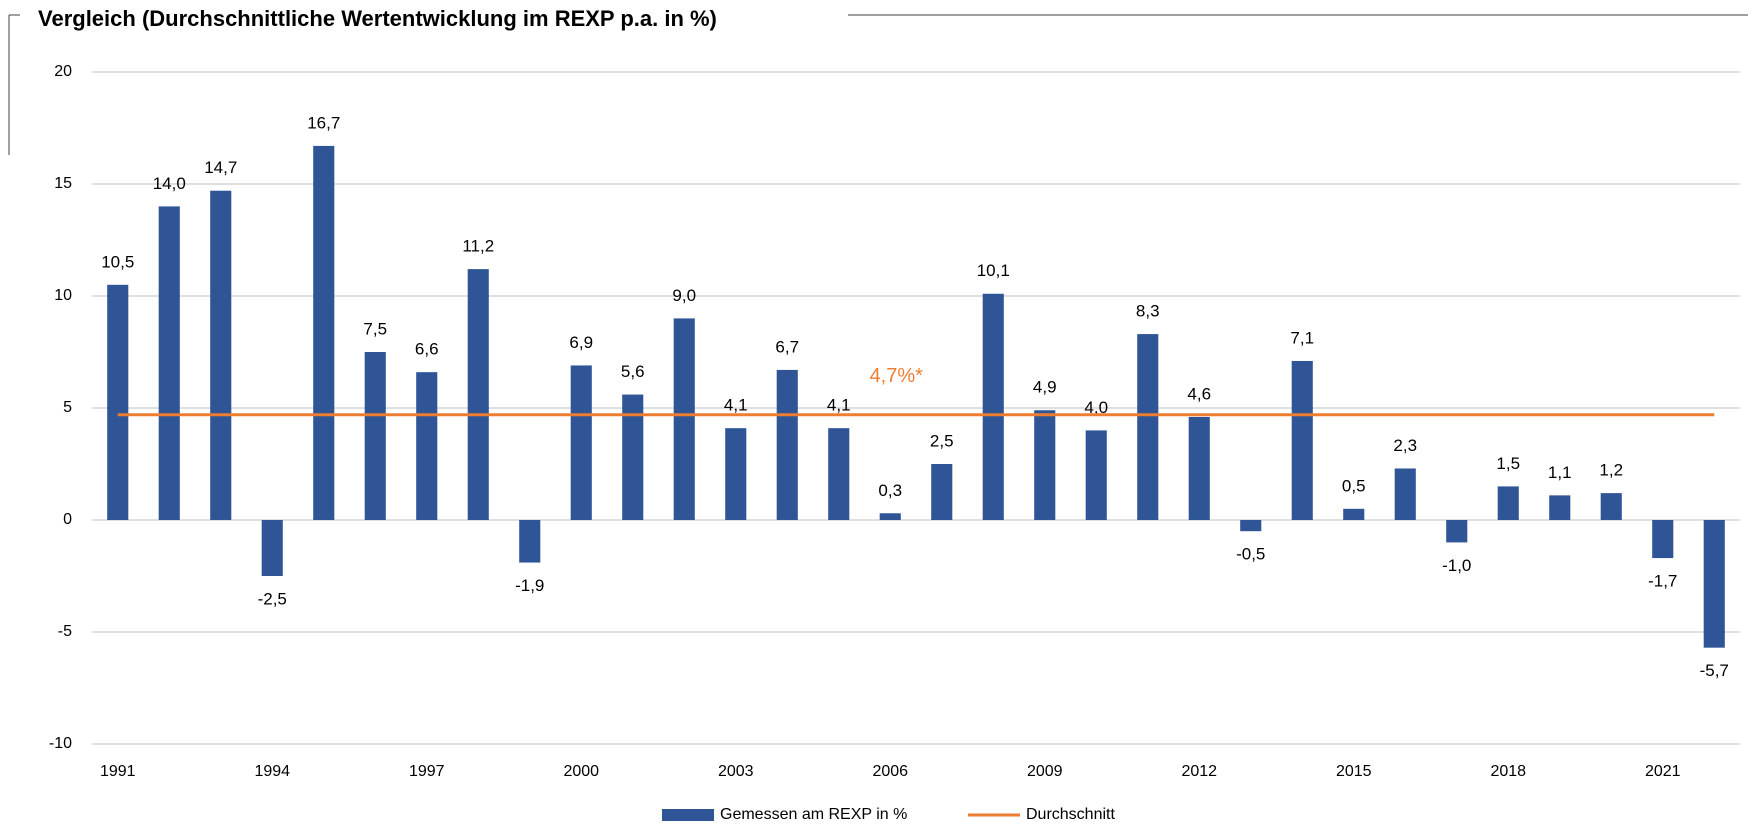 The image size is (1752, 826). What do you see at coordinates (993, 270) in the screenshot?
I see `value-label: 10,1` at bounding box center [993, 270].